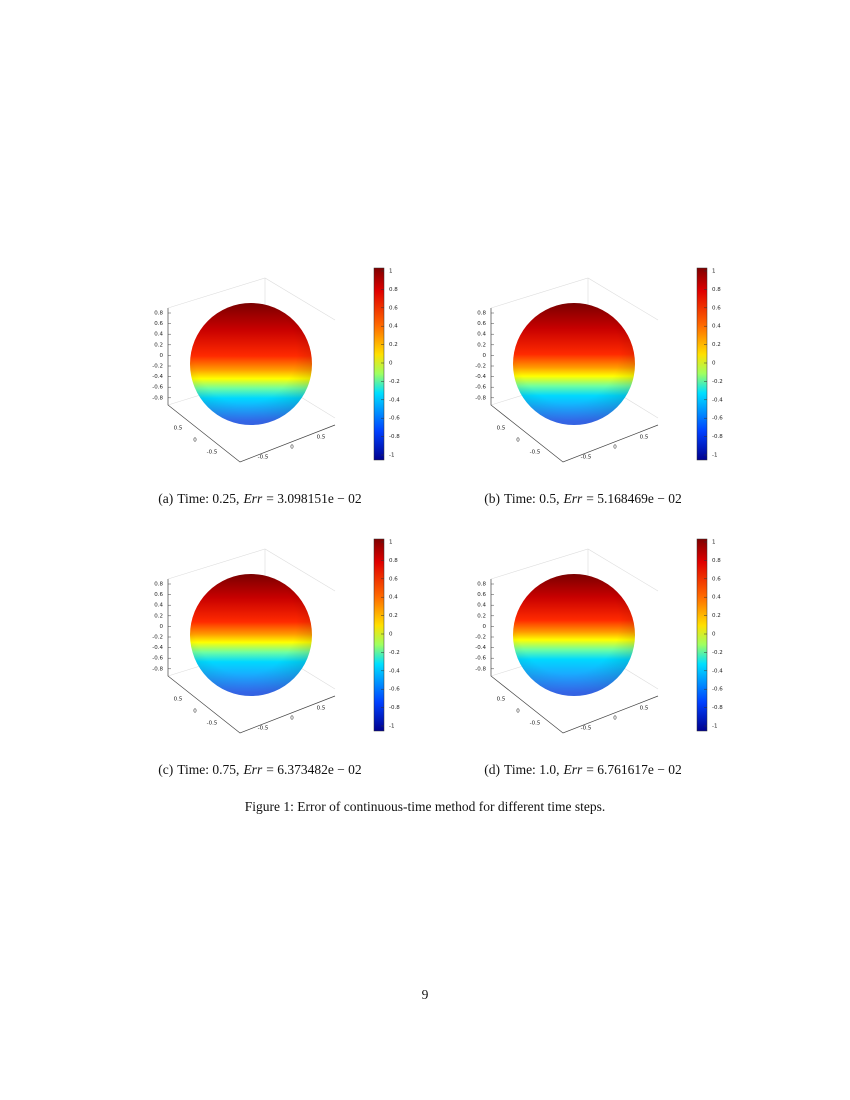 This screenshot has width=850, height=1100. Describe the element at coordinates (717, 671) in the screenshot. I see `colorbar-tick-label: -0.4` at that location.